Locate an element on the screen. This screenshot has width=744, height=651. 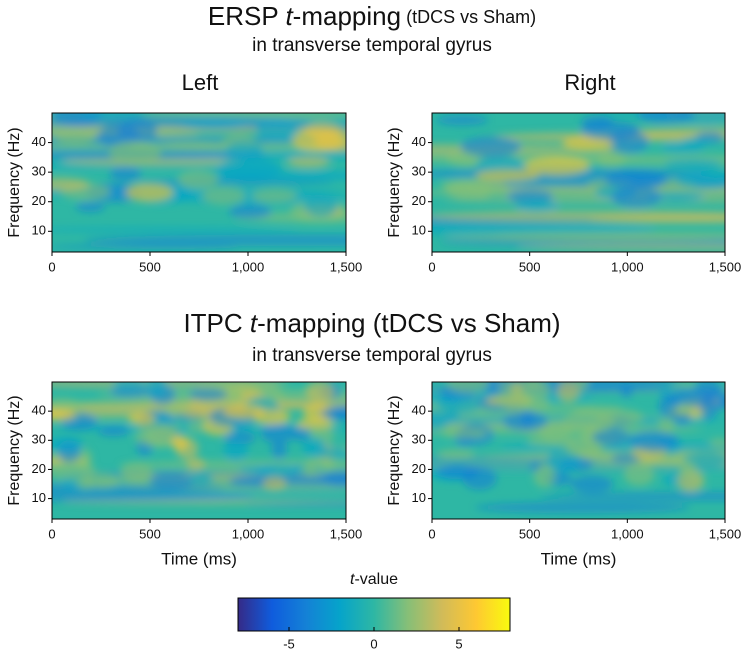
text-part: -value is located at coordinates (376, 579).